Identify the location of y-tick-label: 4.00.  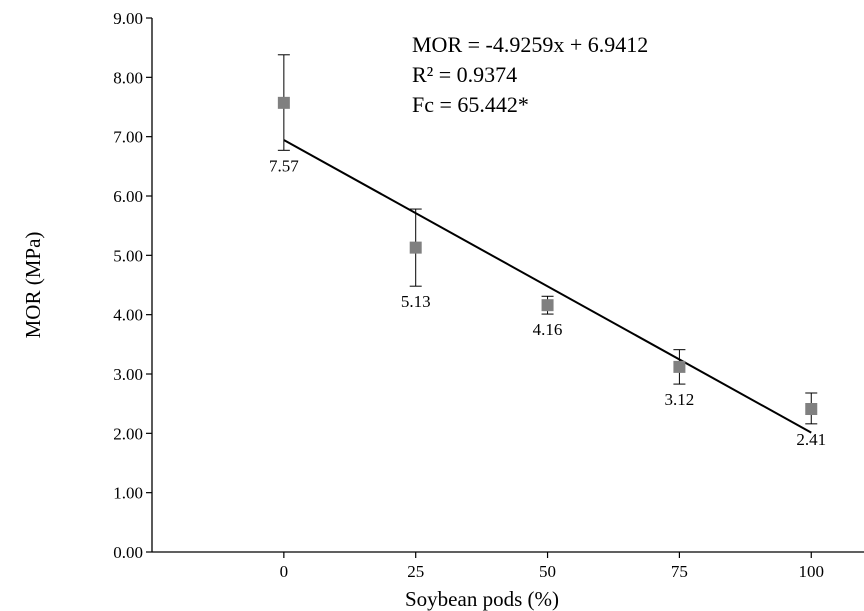
(128, 315).